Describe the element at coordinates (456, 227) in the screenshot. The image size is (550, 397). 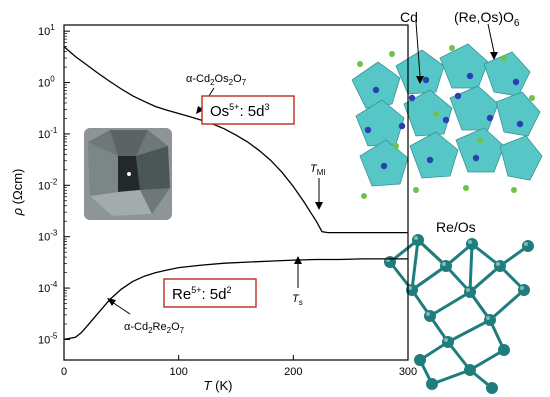
I see `network-label: Re/Os` at that location.